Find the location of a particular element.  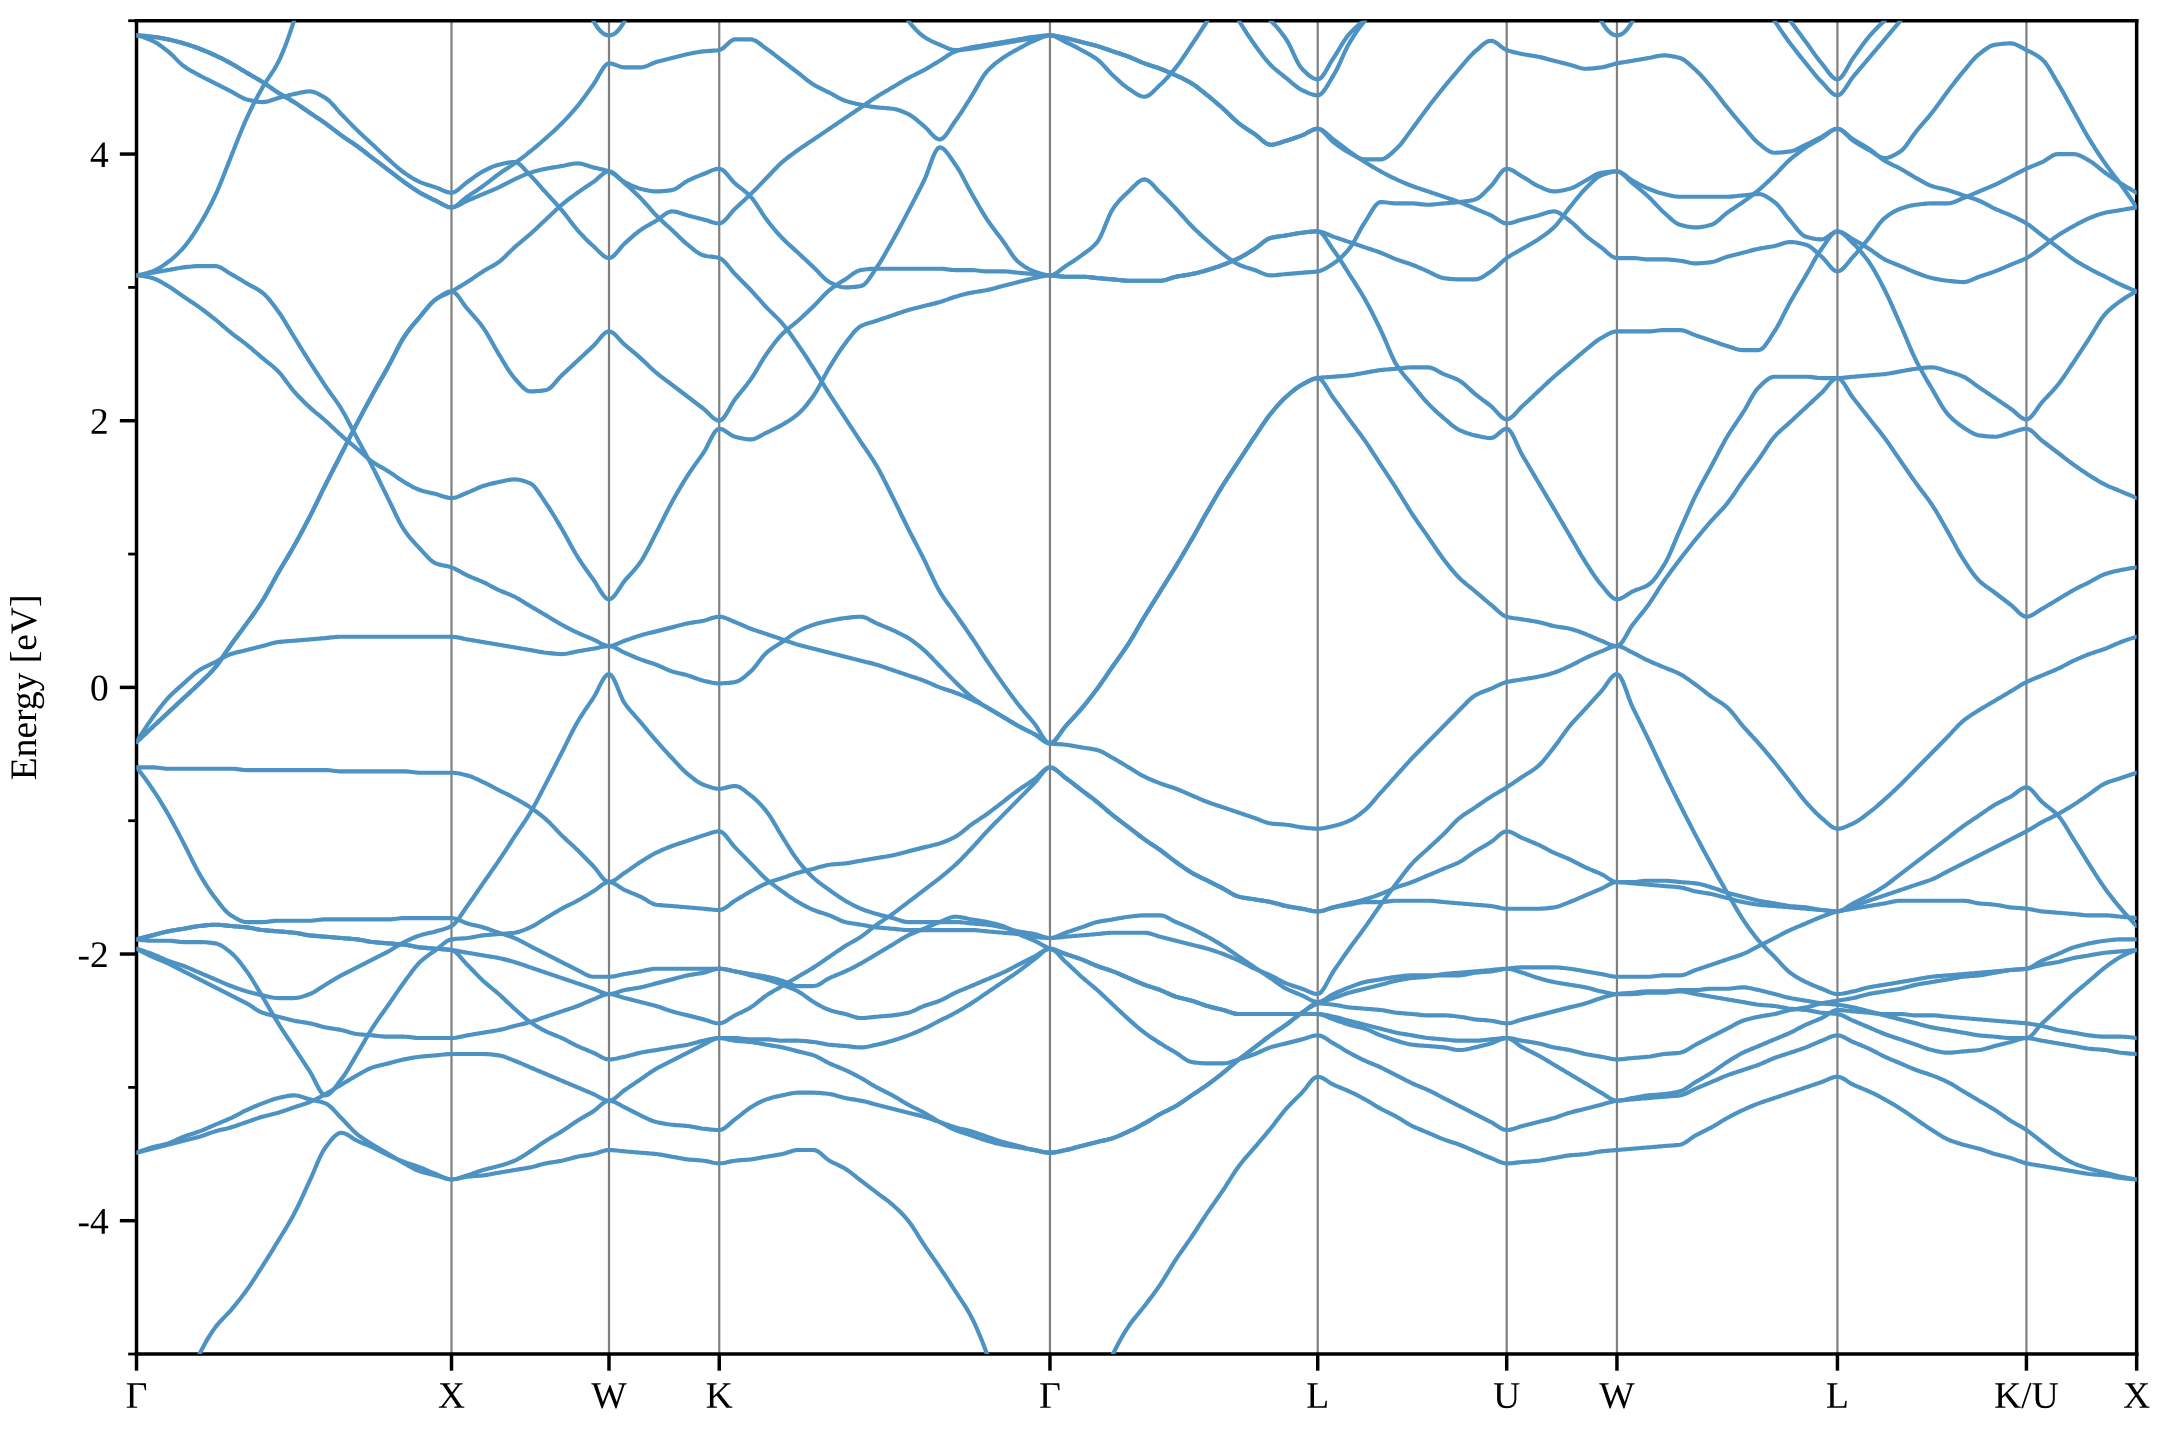

x-tick-label: U is located at coordinates (1506, 1396).